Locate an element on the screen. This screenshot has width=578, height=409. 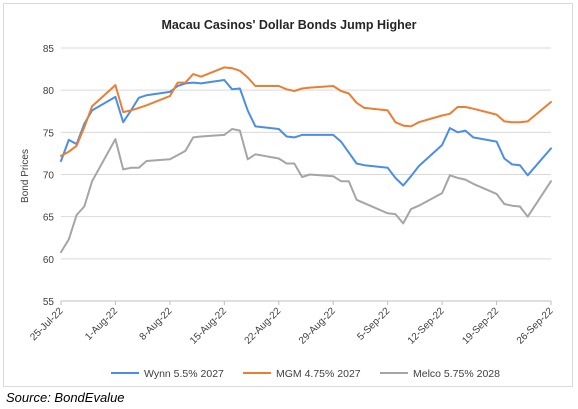
source-note: Source: BondEvalue is located at coordinates (65, 397).